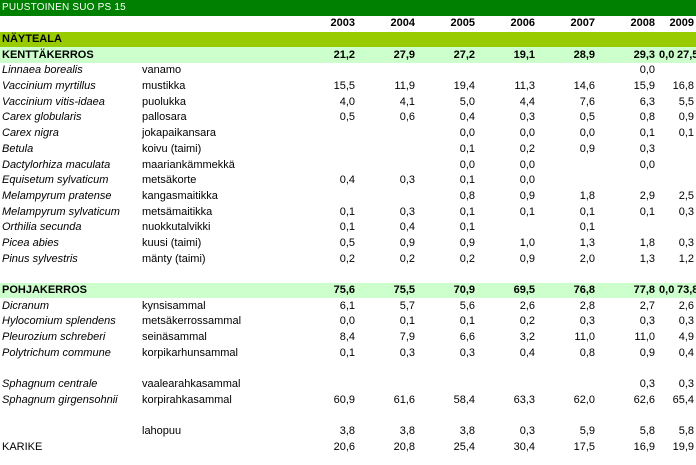 The width and height of the screenshot is (696, 465). Describe the element at coordinates (464, 399) in the screenshot. I see `value-cell: 58,4` at that location.